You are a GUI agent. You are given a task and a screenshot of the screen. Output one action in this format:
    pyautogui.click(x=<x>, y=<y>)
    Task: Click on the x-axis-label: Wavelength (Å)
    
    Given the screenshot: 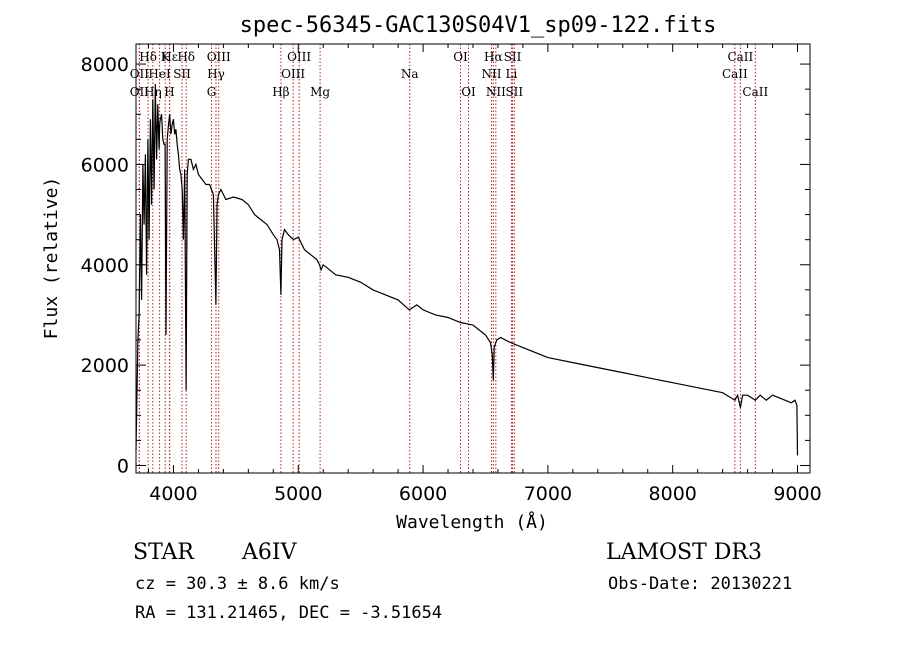 What is the action you would take?
    pyautogui.click(x=472, y=522)
    